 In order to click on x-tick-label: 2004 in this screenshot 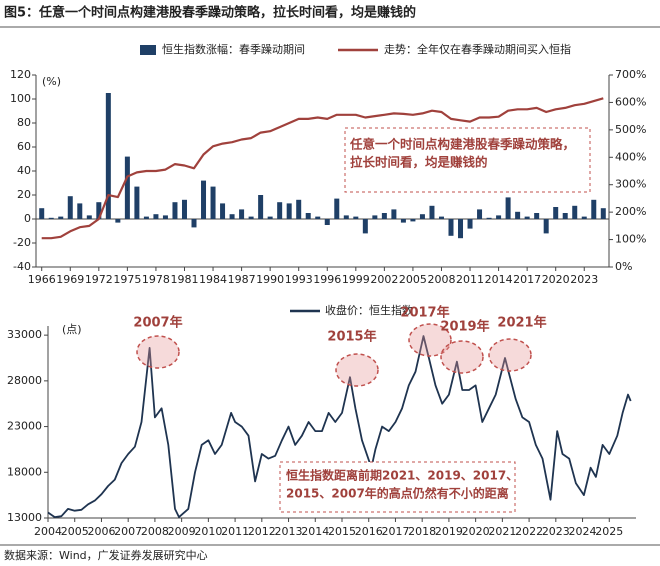, I will do `click(48, 531)`.